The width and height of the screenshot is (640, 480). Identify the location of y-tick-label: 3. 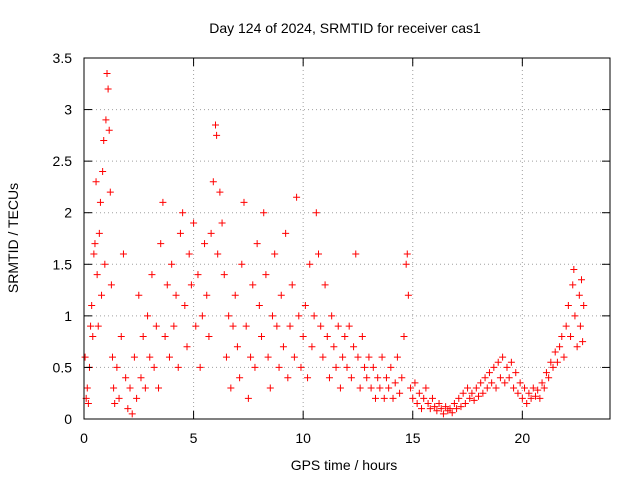
(68, 110).